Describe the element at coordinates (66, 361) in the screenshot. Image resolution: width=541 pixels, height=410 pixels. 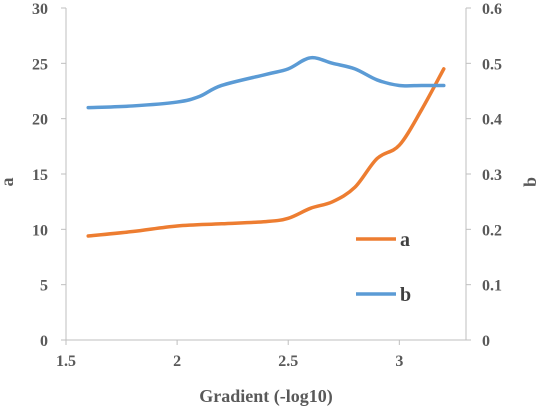
I see `x-tick-label: 1.5` at that location.